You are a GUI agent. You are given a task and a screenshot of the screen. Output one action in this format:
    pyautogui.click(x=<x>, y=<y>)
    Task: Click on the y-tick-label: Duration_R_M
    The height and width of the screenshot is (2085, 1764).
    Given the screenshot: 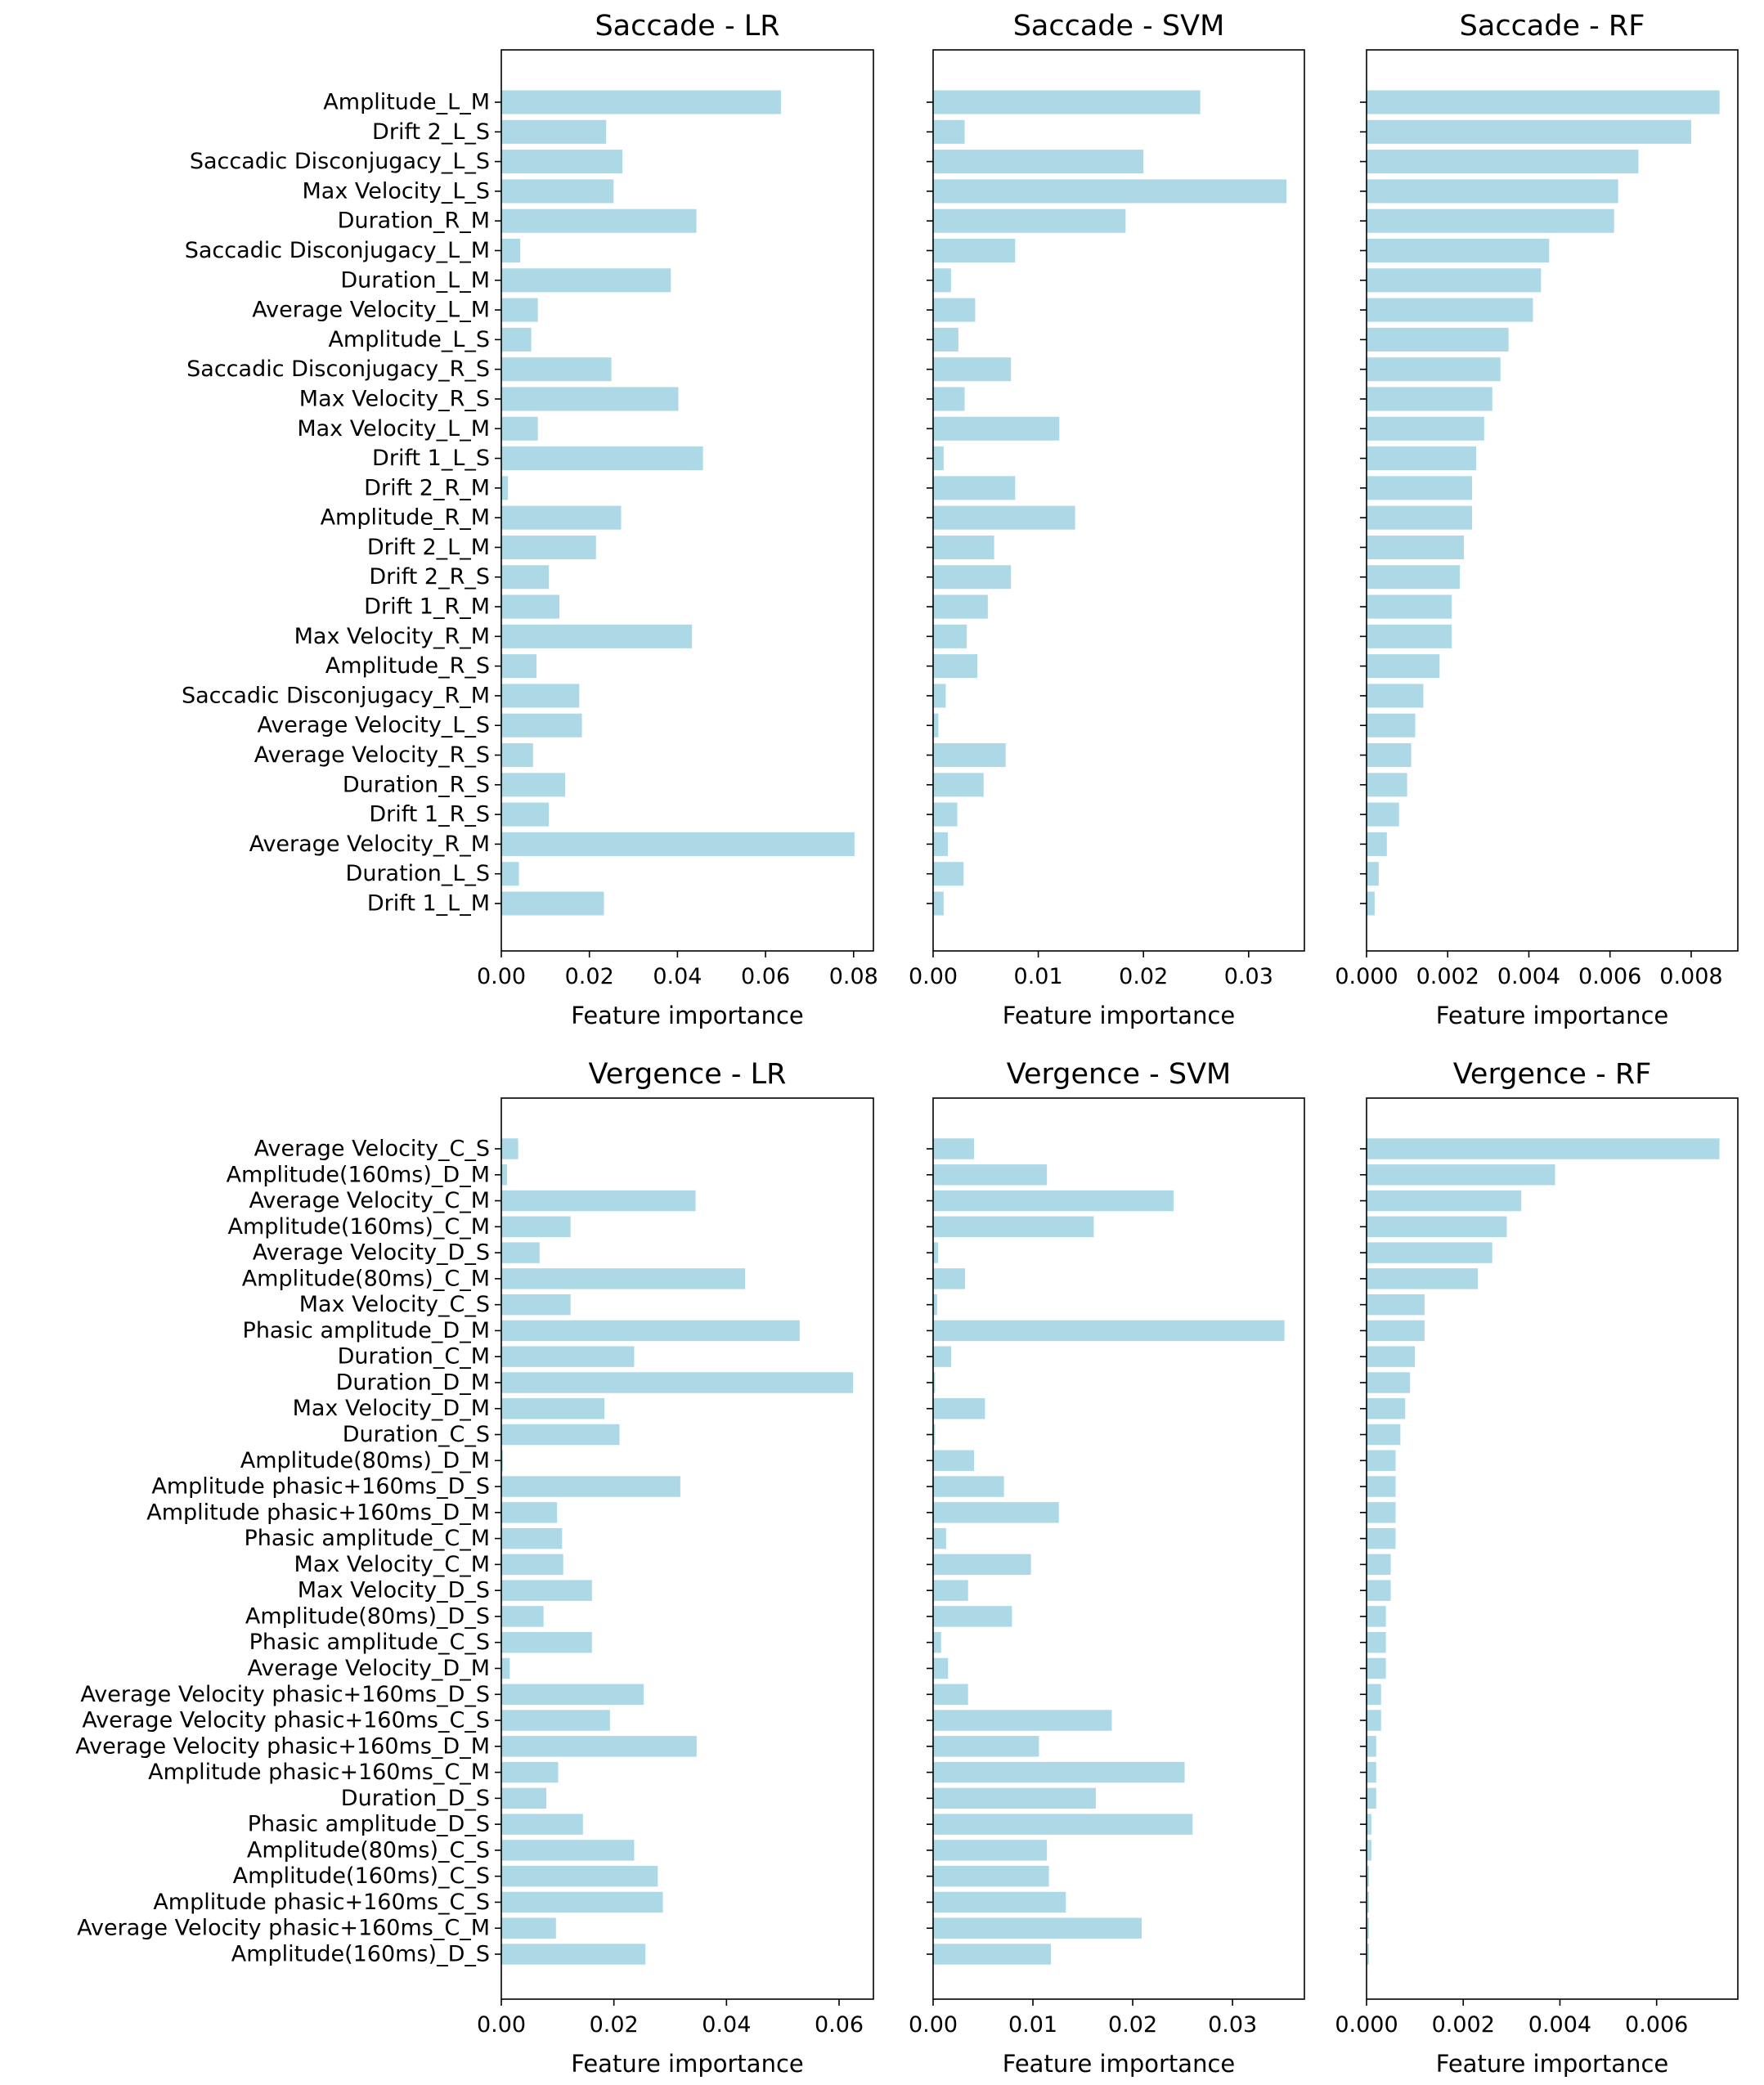 What is the action you would take?
    pyautogui.click(x=414, y=221)
    